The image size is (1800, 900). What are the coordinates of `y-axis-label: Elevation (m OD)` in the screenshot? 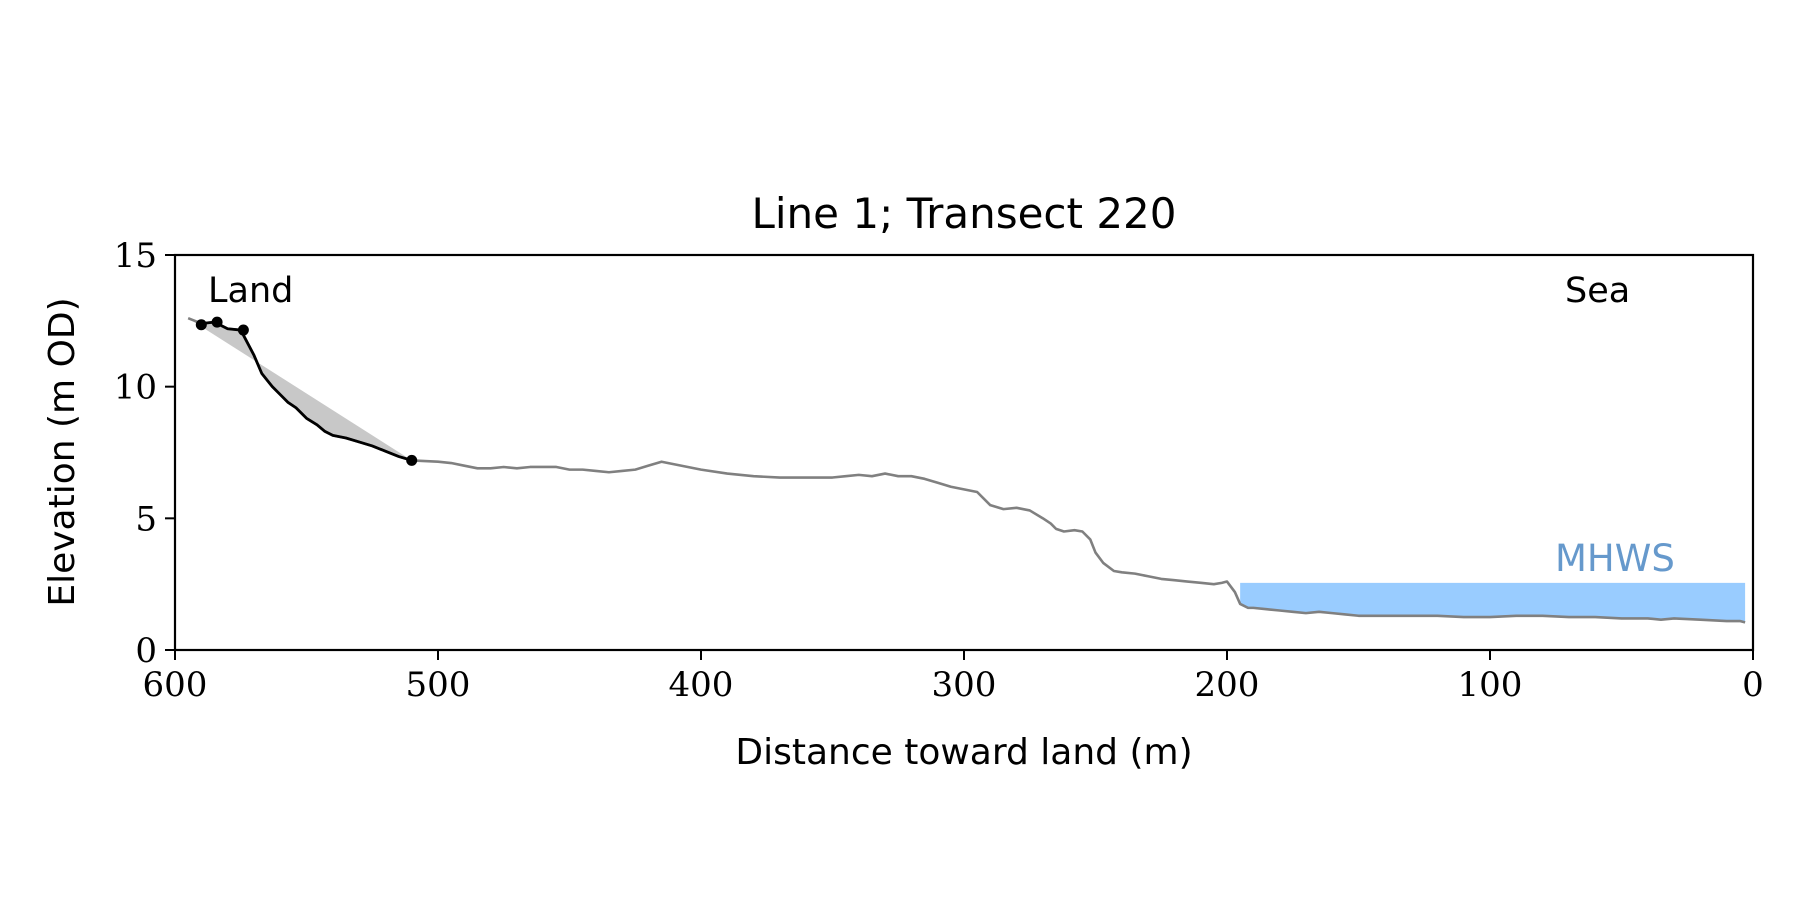 It's located at (62, 451).